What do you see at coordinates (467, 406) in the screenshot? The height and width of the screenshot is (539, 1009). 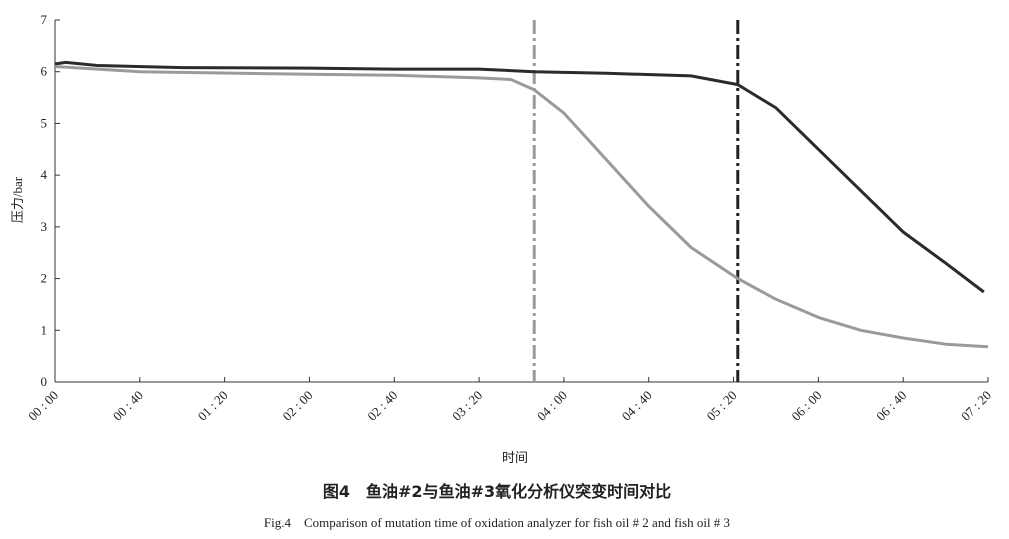 I see `x-tick-label: 03 : 20` at bounding box center [467, 406].